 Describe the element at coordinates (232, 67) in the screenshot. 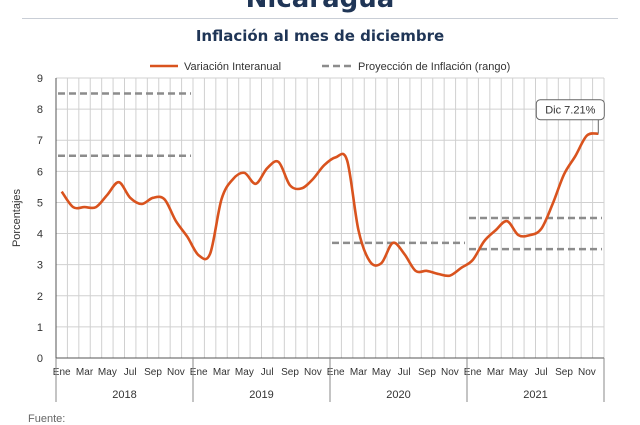

I see `legend-label-series: Variación Interanual` at that location.